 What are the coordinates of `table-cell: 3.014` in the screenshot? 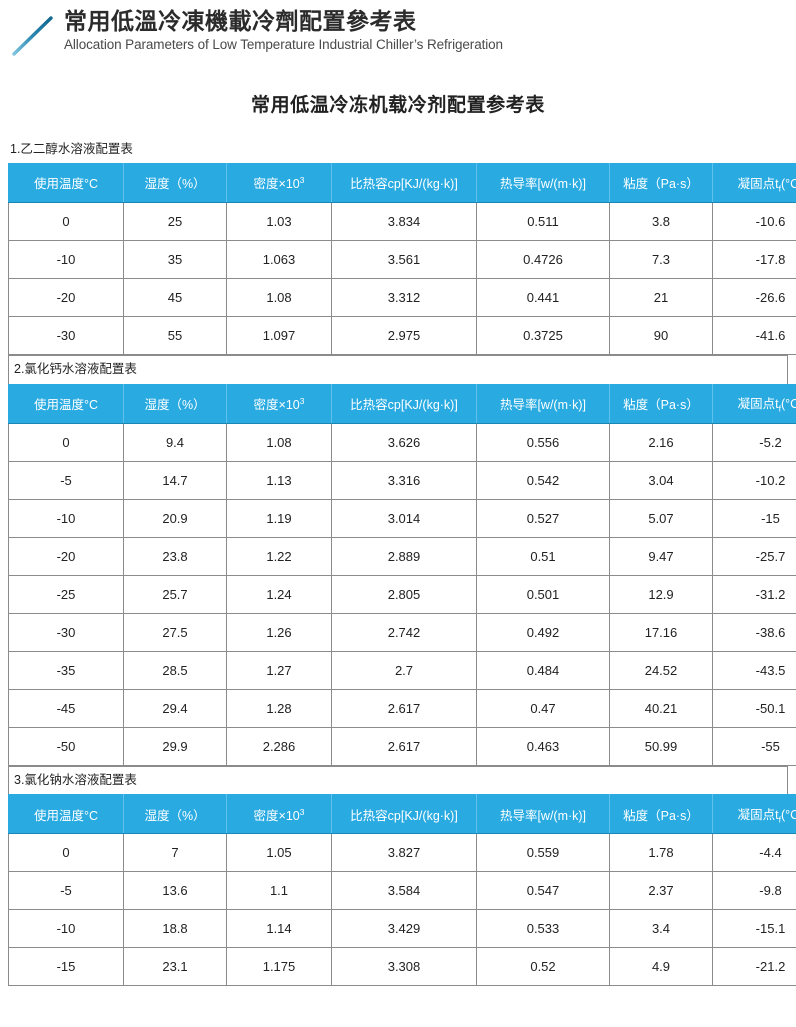 It's located at (404, 518).